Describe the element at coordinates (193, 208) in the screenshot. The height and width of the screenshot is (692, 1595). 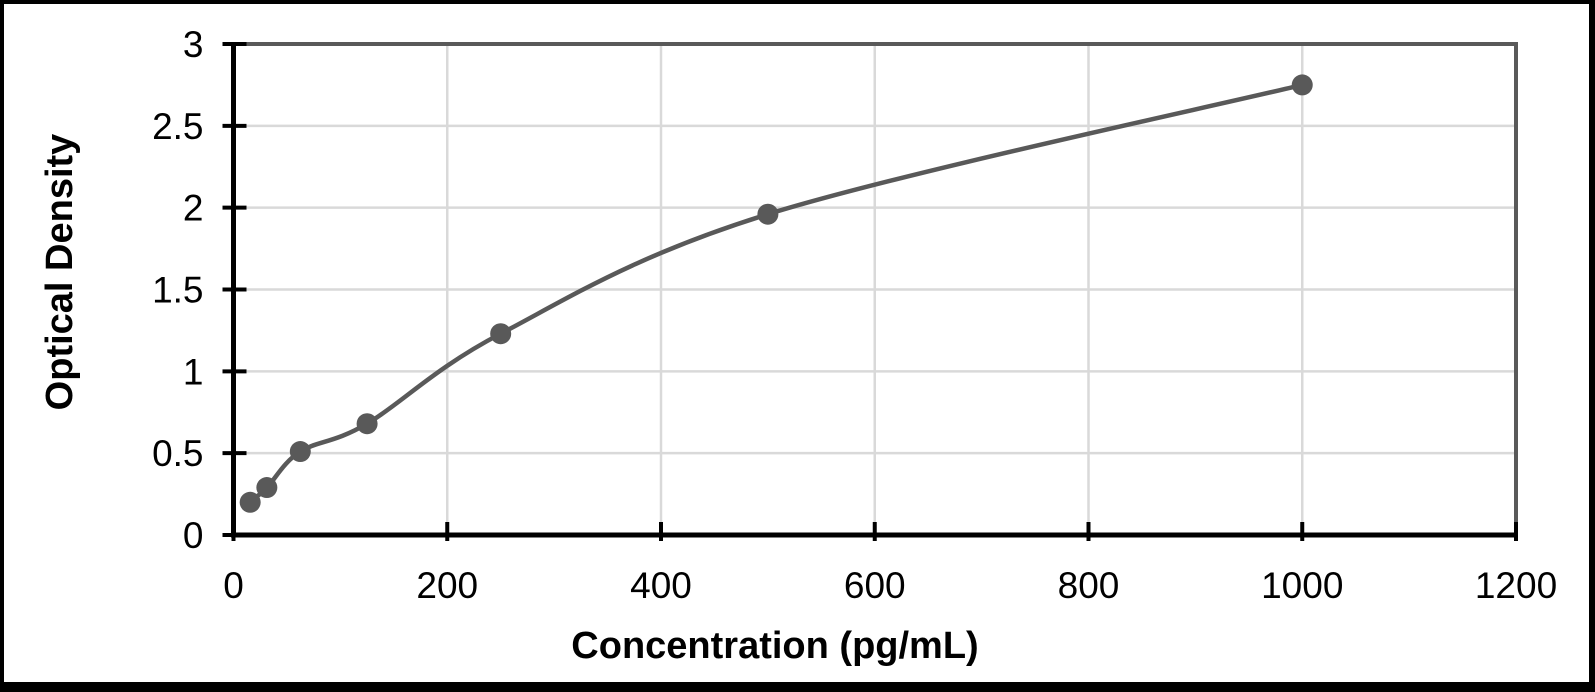
I see `y-tick-label: 2` at that location.